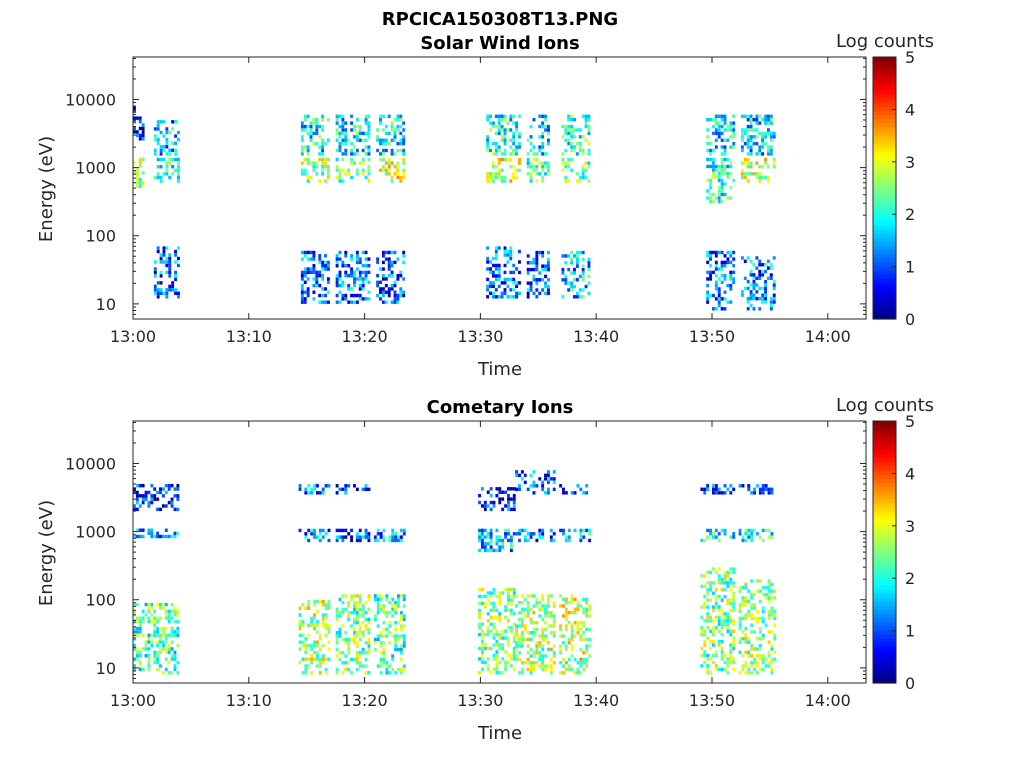 This screenshot has height=768, width=1024. What do you see at coordinates (910, 319) in the screenshot?
I see `colorbar-tick-label: 0` at bounding box center [910, 319].